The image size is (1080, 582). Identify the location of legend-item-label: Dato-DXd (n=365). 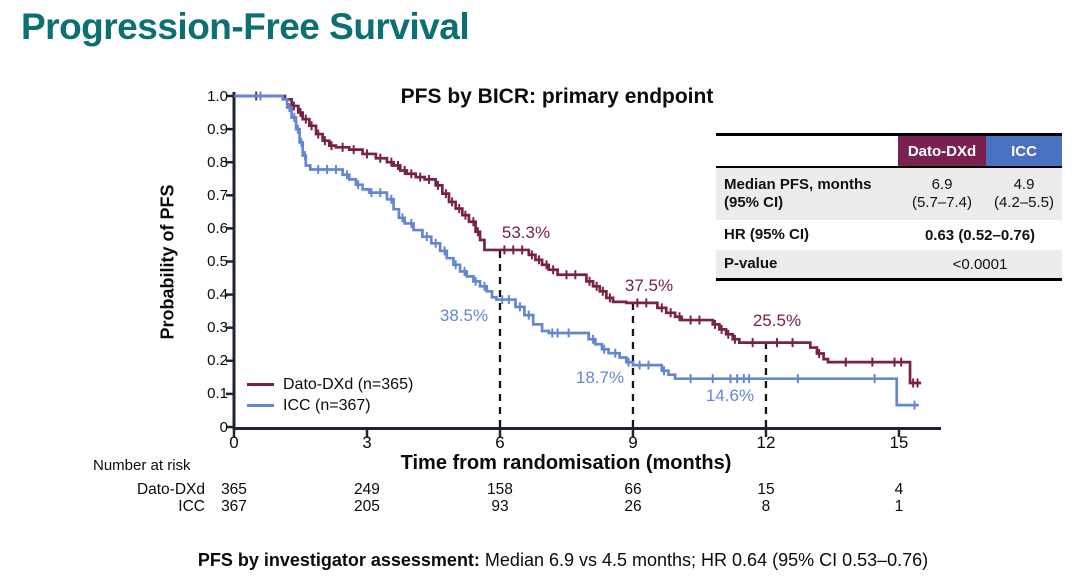
(348, 384).